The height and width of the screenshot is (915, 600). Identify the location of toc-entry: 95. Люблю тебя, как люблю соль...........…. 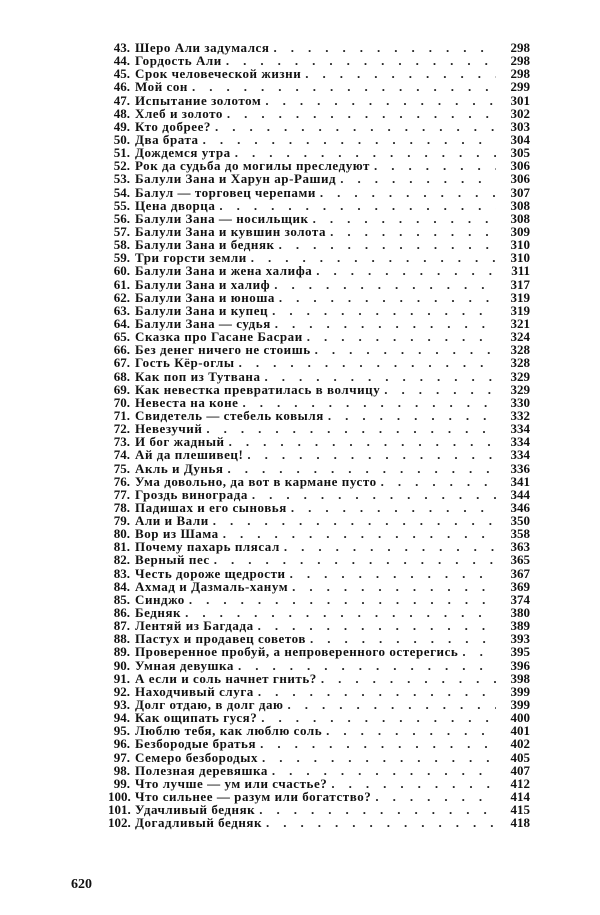
(319, 730).